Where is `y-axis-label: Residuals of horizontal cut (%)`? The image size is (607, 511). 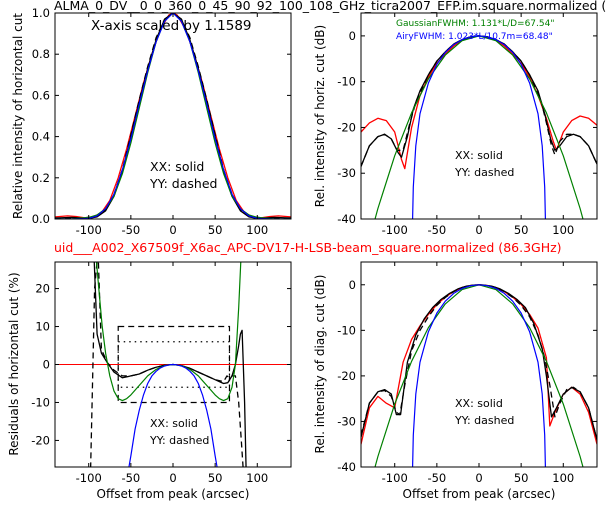
y-axis-label: Residuals of horizontal cut (%) is located at coordinates (14, 363).